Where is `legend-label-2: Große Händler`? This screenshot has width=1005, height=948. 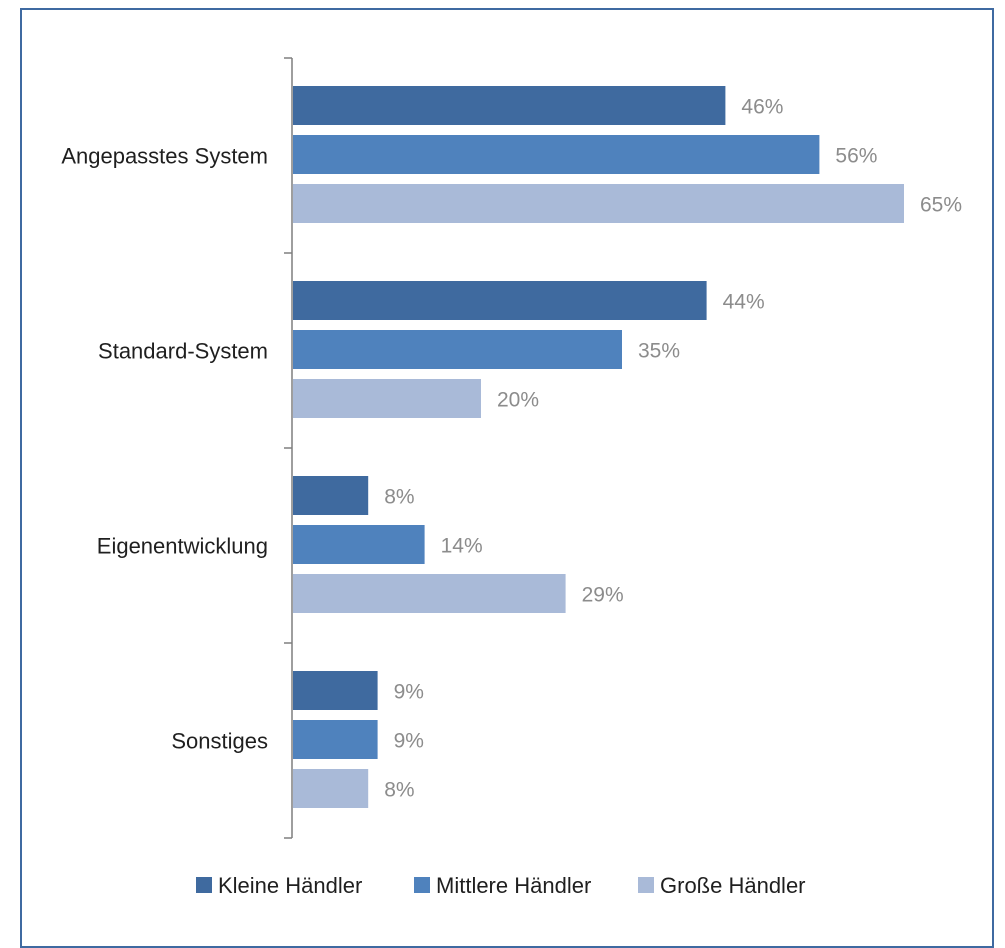
legend-label-2: Große Händler is located at coordinates (733, 885).